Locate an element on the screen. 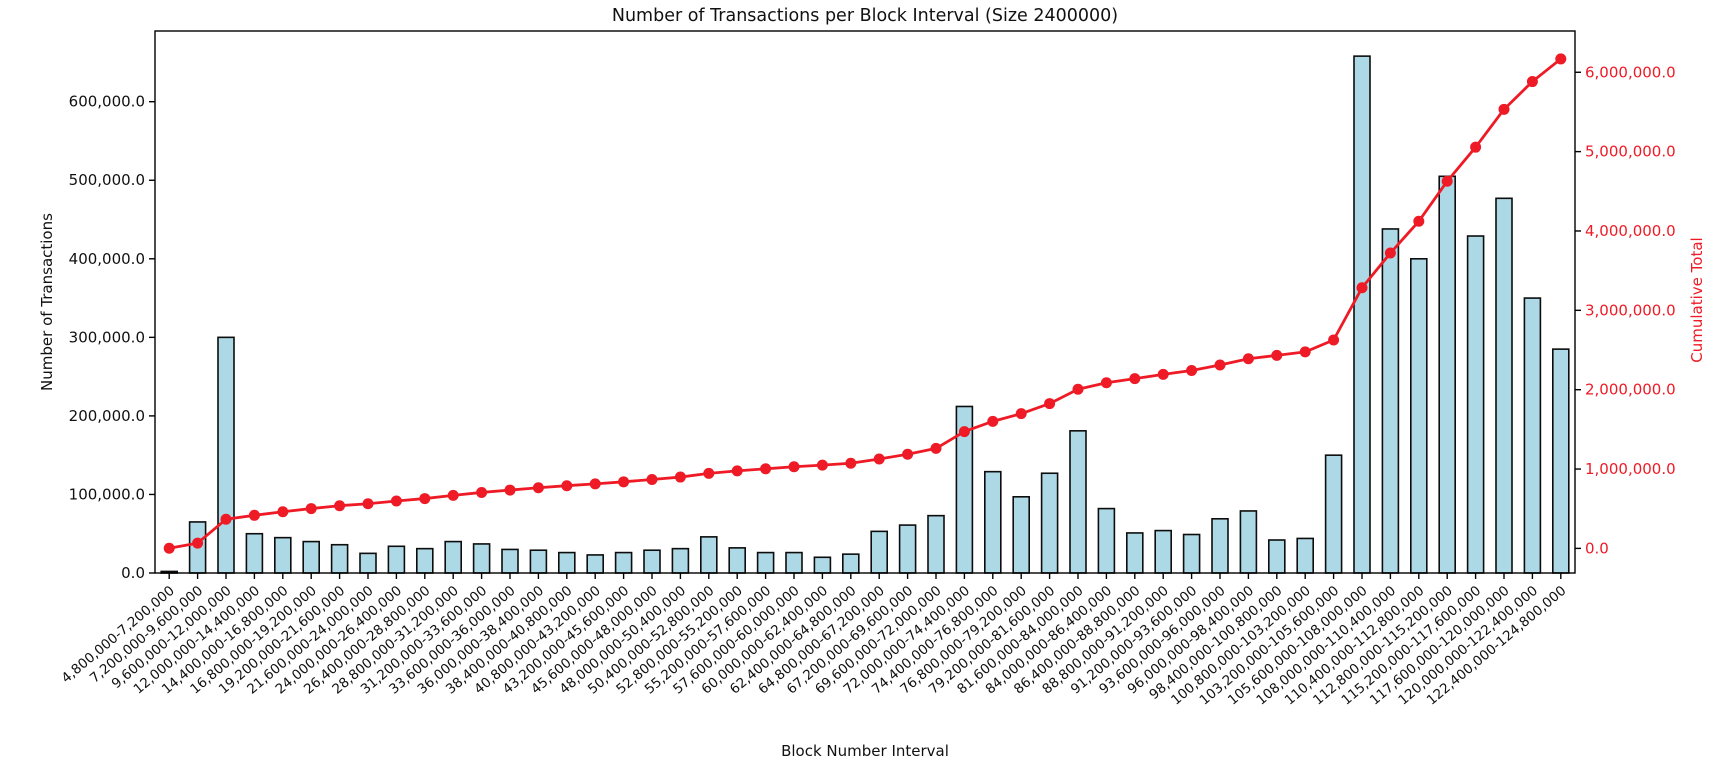 This screenshot has height=780, width=1733. y-left-tick-label: 400,000.0 is located at coordinates (107, 259).